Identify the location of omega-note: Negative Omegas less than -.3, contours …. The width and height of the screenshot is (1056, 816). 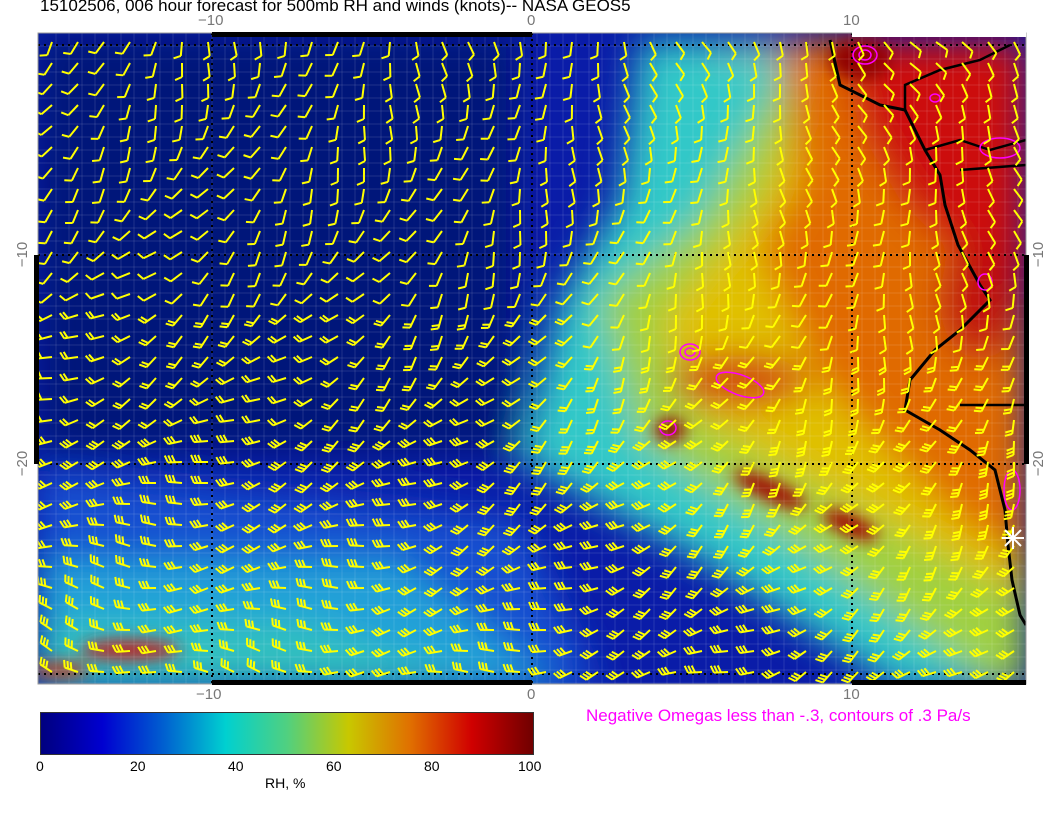
(778, 715).